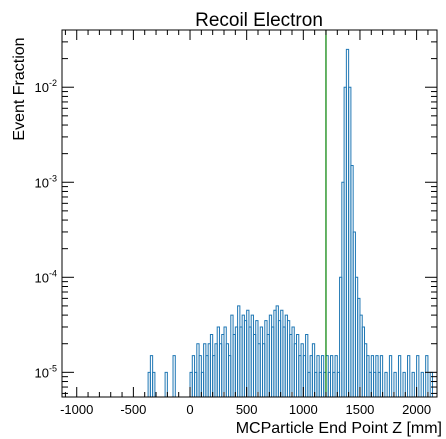 The width and height of the screenshot is (446, 439). What do you see at coordinates (76, 409) in the screenshot?
I see `x-tick-label: -1000` at bounding box center [76, 409].